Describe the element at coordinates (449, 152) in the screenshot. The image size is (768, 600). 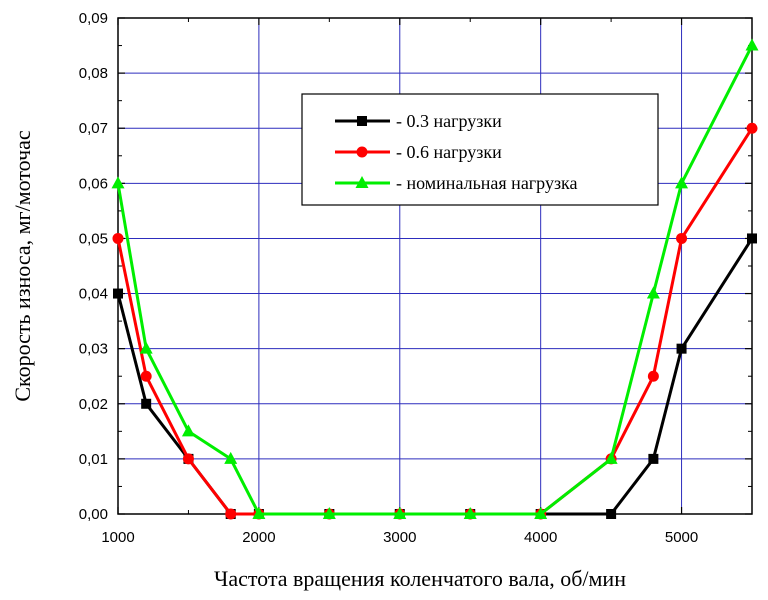
I see `legend-label: - 0.6 нагрузки` at that location.